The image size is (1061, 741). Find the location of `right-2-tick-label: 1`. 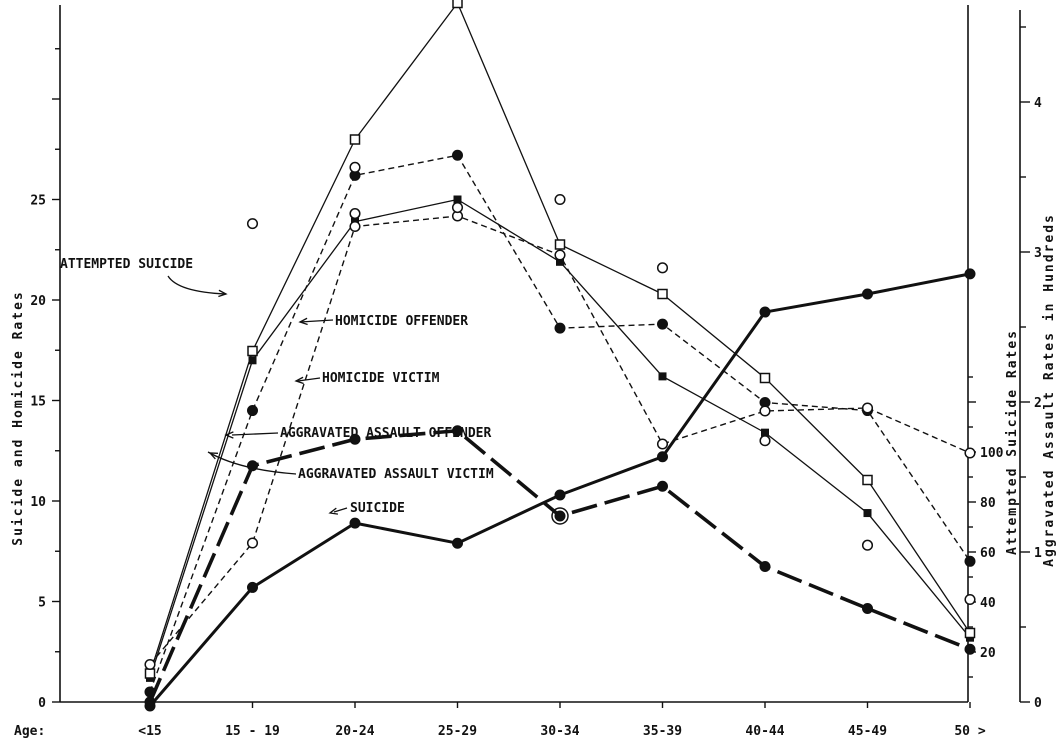

right-2-tick-label: 1 is located at coordinates (1038, 553).